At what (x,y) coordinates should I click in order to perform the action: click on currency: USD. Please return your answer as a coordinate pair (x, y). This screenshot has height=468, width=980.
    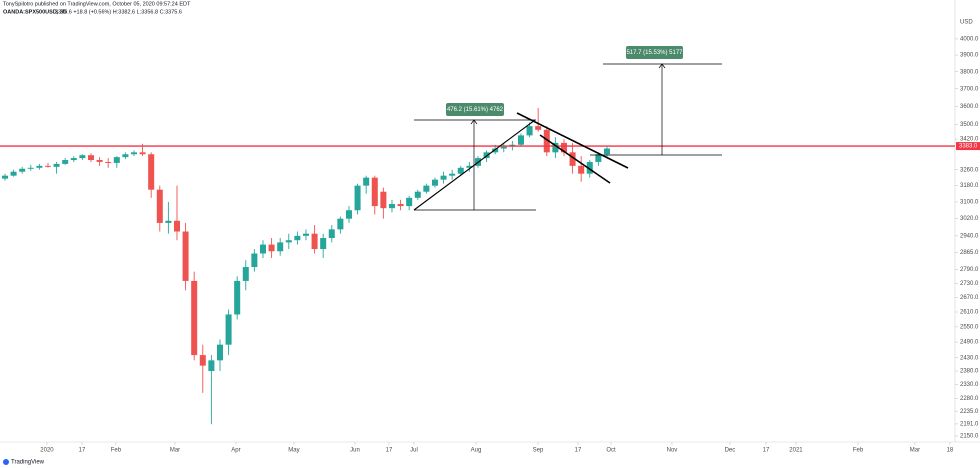
    Looking at the image, I should click on (966, 23).